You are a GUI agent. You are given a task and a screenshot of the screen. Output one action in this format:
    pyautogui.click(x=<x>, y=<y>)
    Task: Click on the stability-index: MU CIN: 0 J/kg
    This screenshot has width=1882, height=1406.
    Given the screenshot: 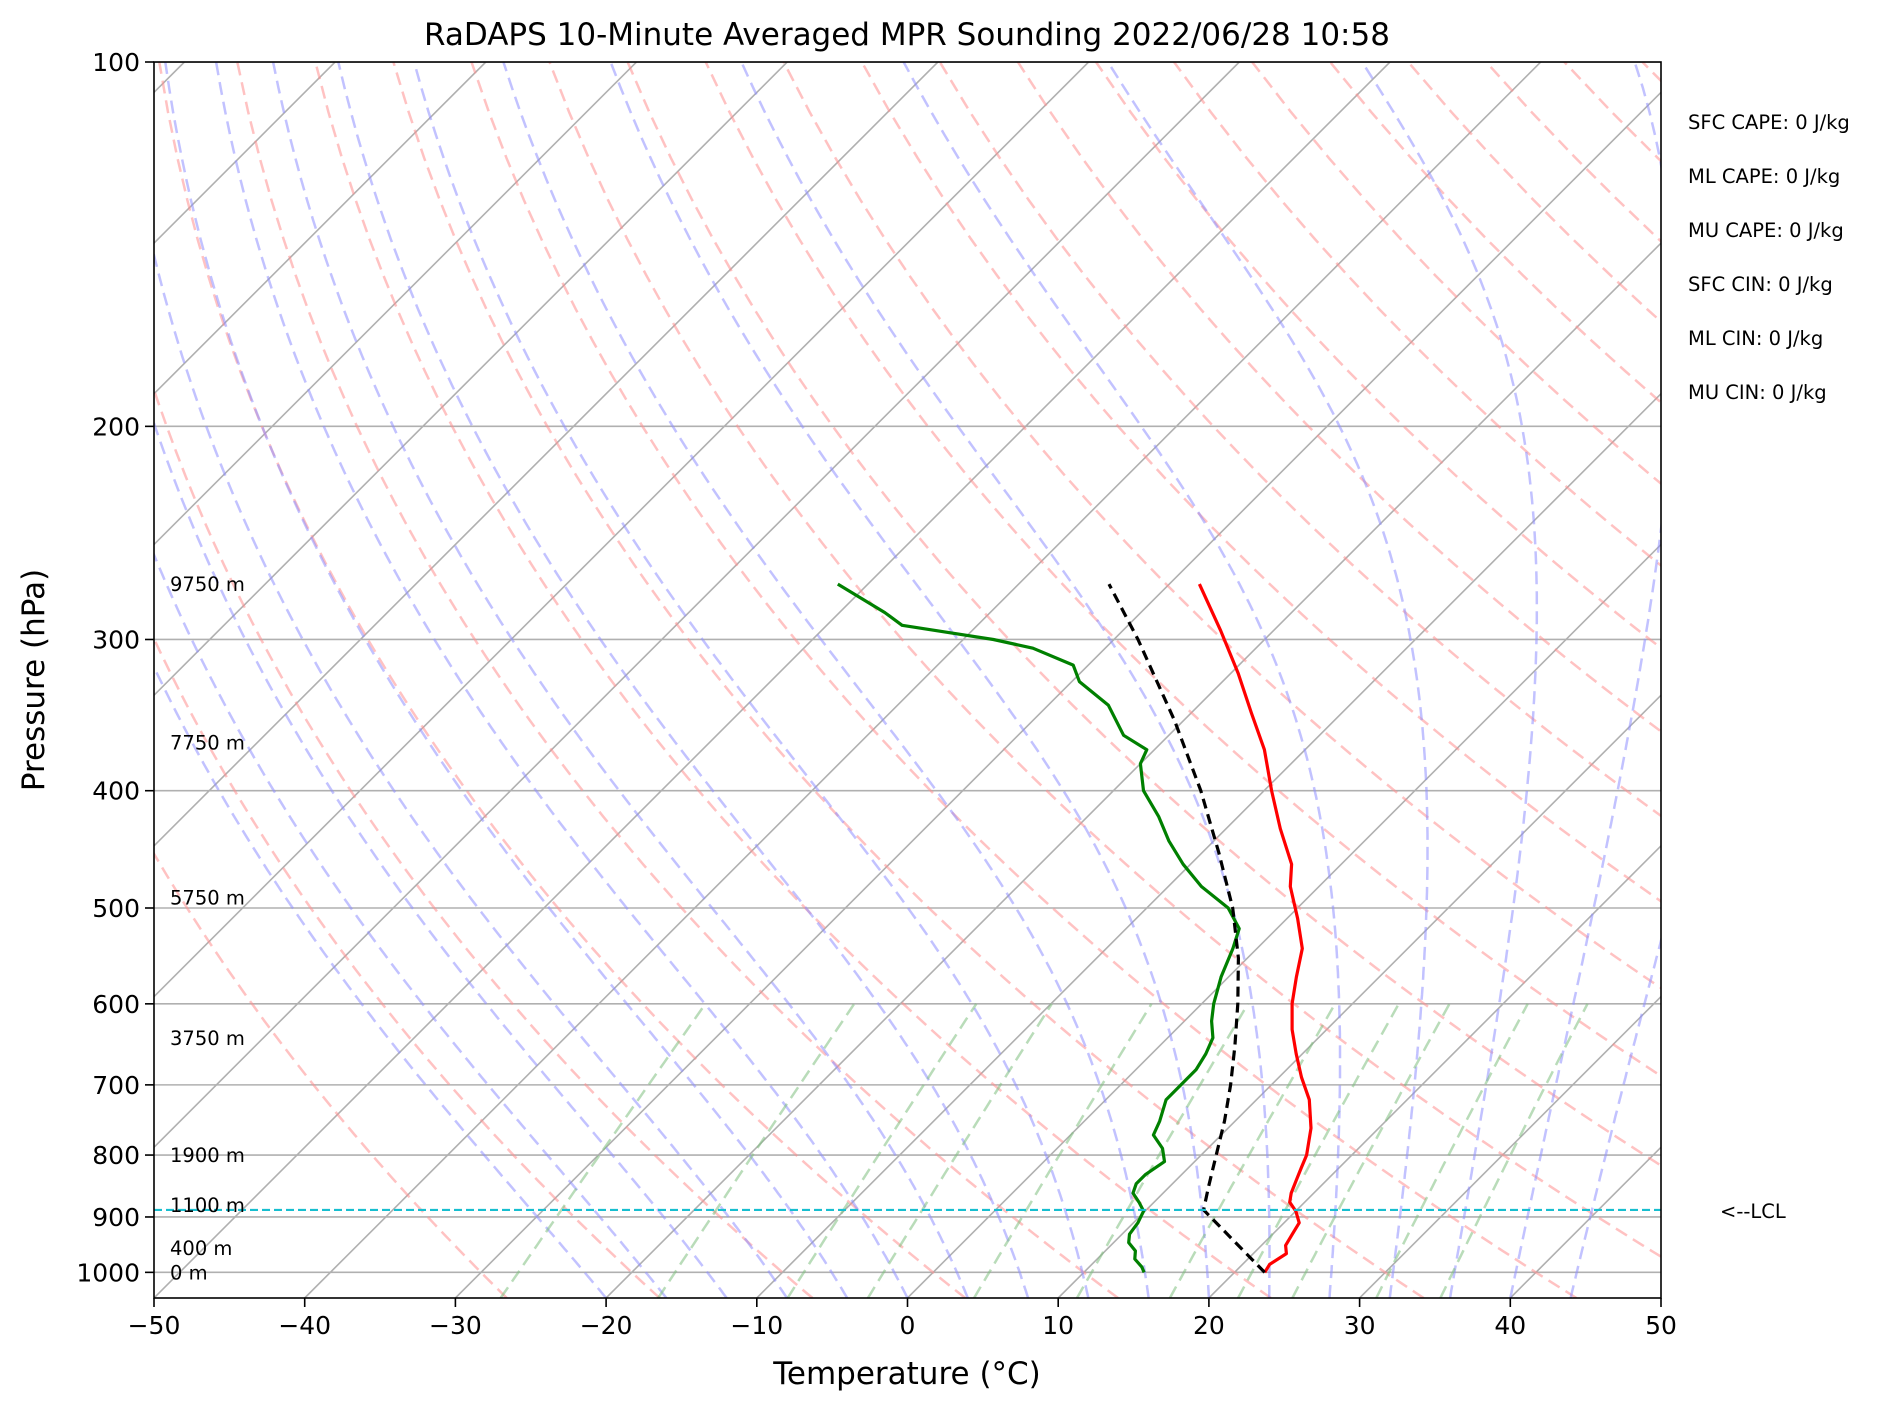 What is the action you would take?
    pyautogui.click(x=1757, y=392)
    